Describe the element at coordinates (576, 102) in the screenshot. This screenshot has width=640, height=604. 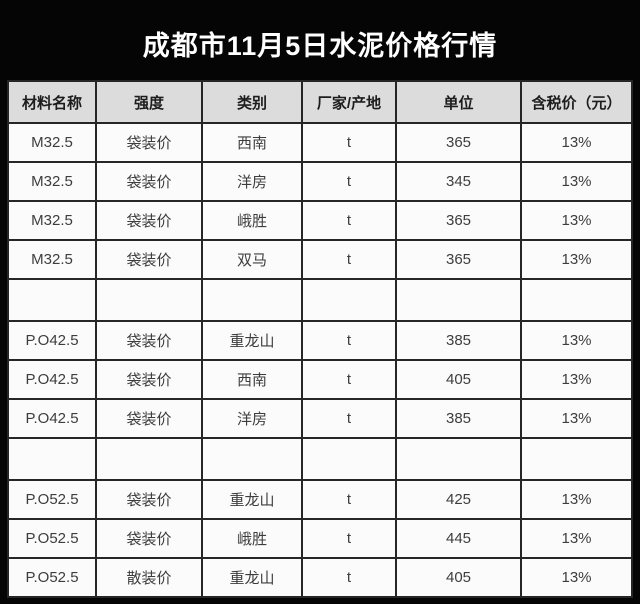
I see `column-header-tax-price: 含税价（元）` at that location.